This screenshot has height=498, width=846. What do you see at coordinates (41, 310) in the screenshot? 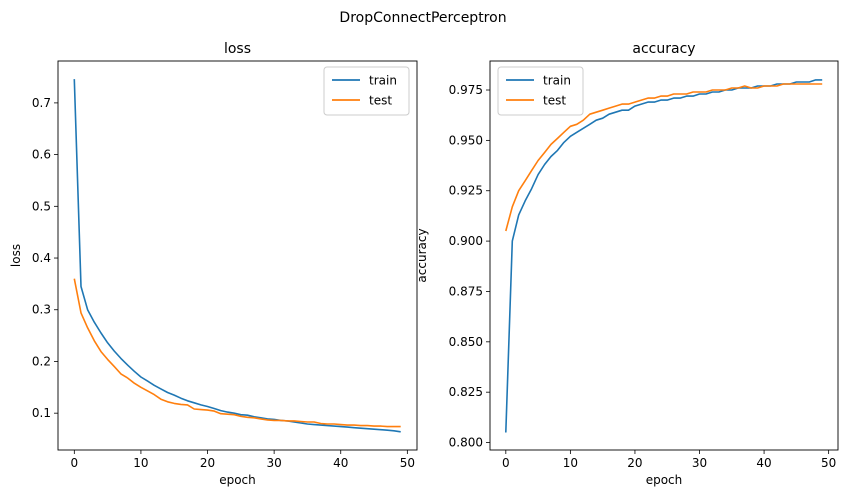
I see `y-tick-label: 0.3` at bounding box center [41, 310].